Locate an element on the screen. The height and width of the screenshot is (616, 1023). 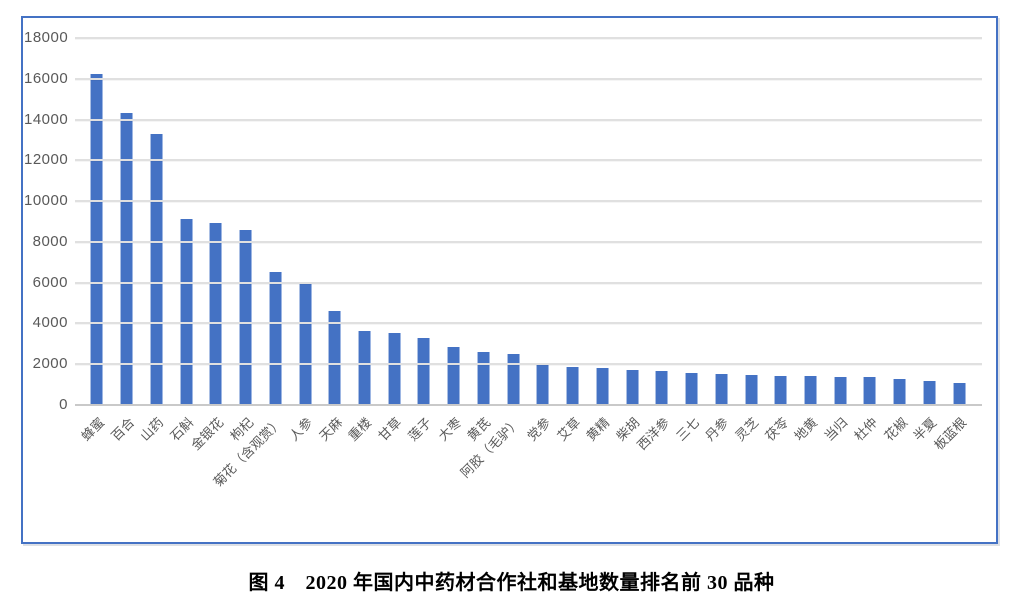
bar-蜂蜜 is located at coordinates (97, 239).